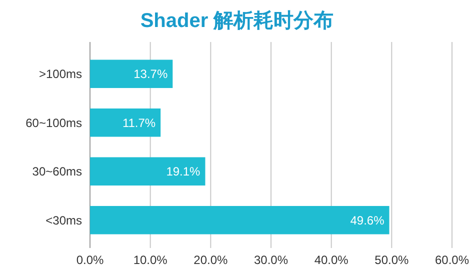 This screenshot has width=474, height=274. What do you see at coordinates (60, 74) in the screenshot?
I see `y-tick-label: >100ms` at bounding box center [60, 74].